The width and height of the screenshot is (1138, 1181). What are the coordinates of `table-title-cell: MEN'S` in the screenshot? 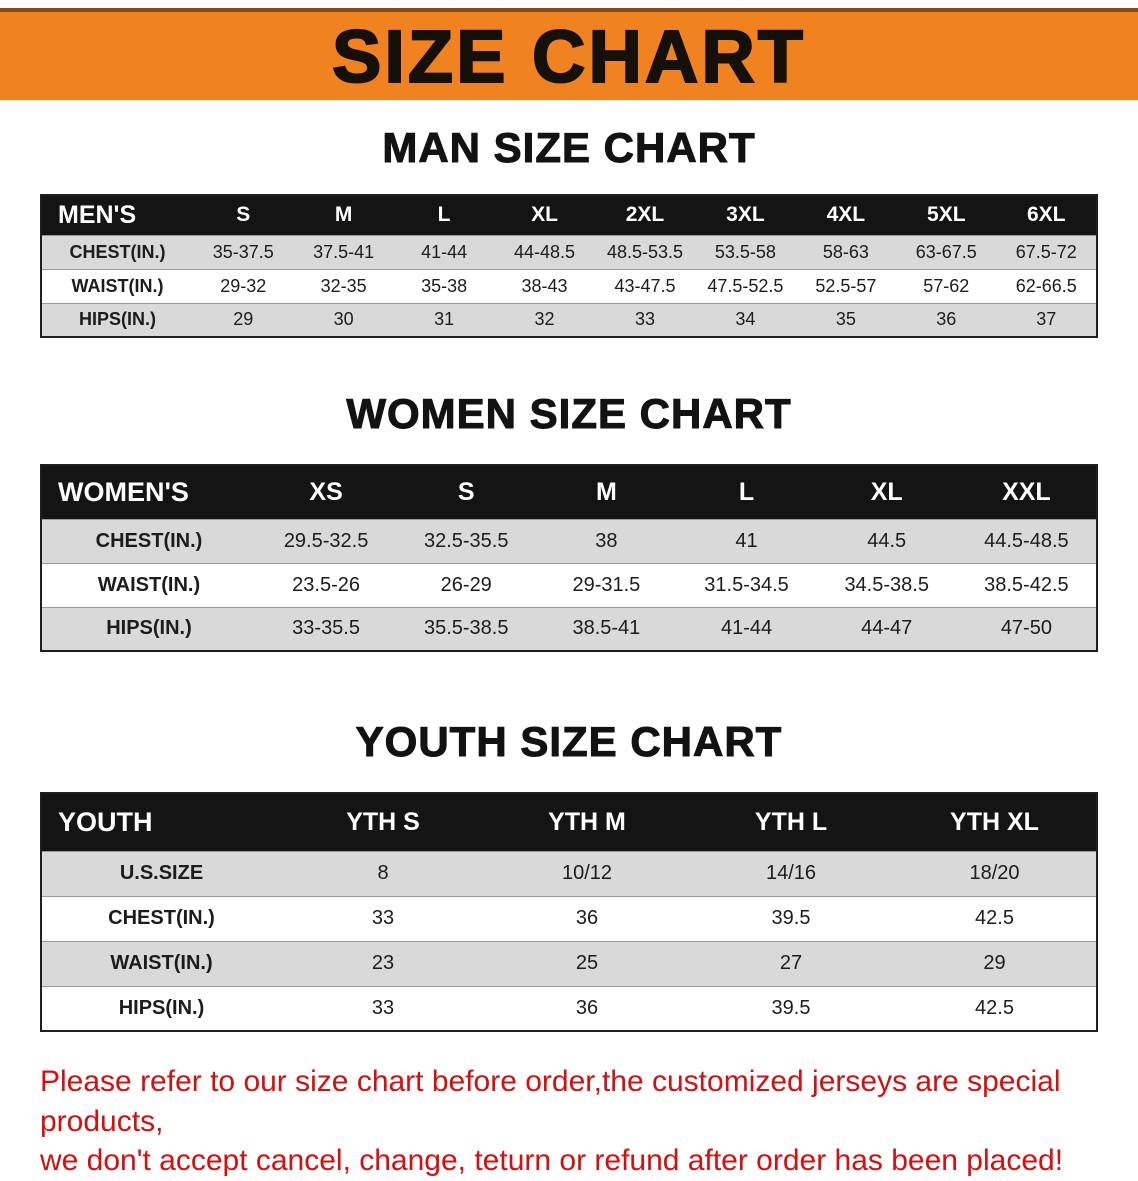 It's located at (97, 214).